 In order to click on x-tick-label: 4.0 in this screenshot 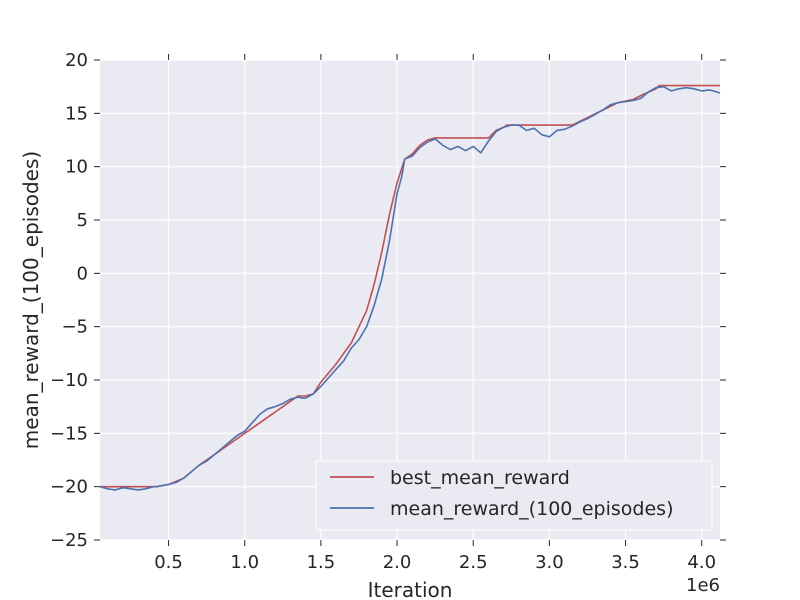, I will do `click(701, 562)`.